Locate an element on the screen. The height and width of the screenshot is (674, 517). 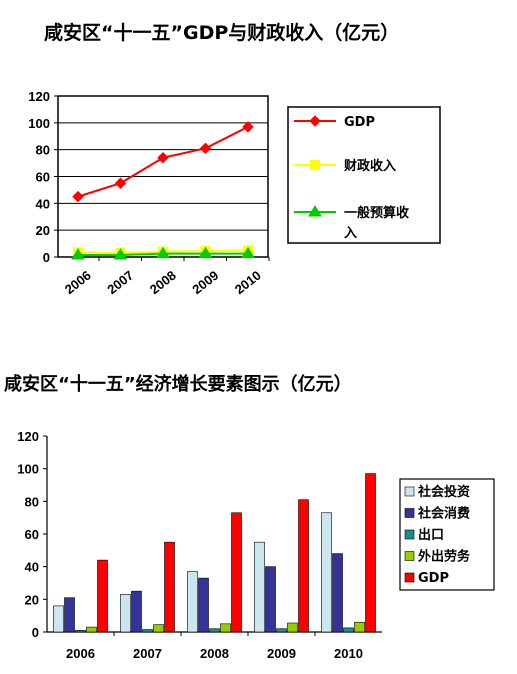
legend-label: 财政收入 is located at coordinates (370, 166).